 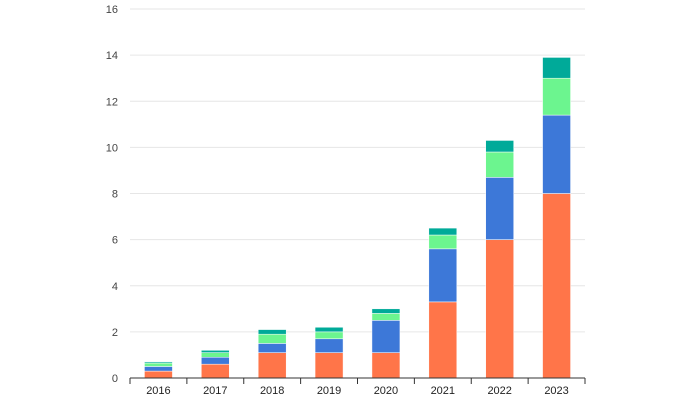 What do you see at coordinates (443, 231) in the screenshot?
I see `bar-segment-s3-2021` at bounding box center [443, 231].